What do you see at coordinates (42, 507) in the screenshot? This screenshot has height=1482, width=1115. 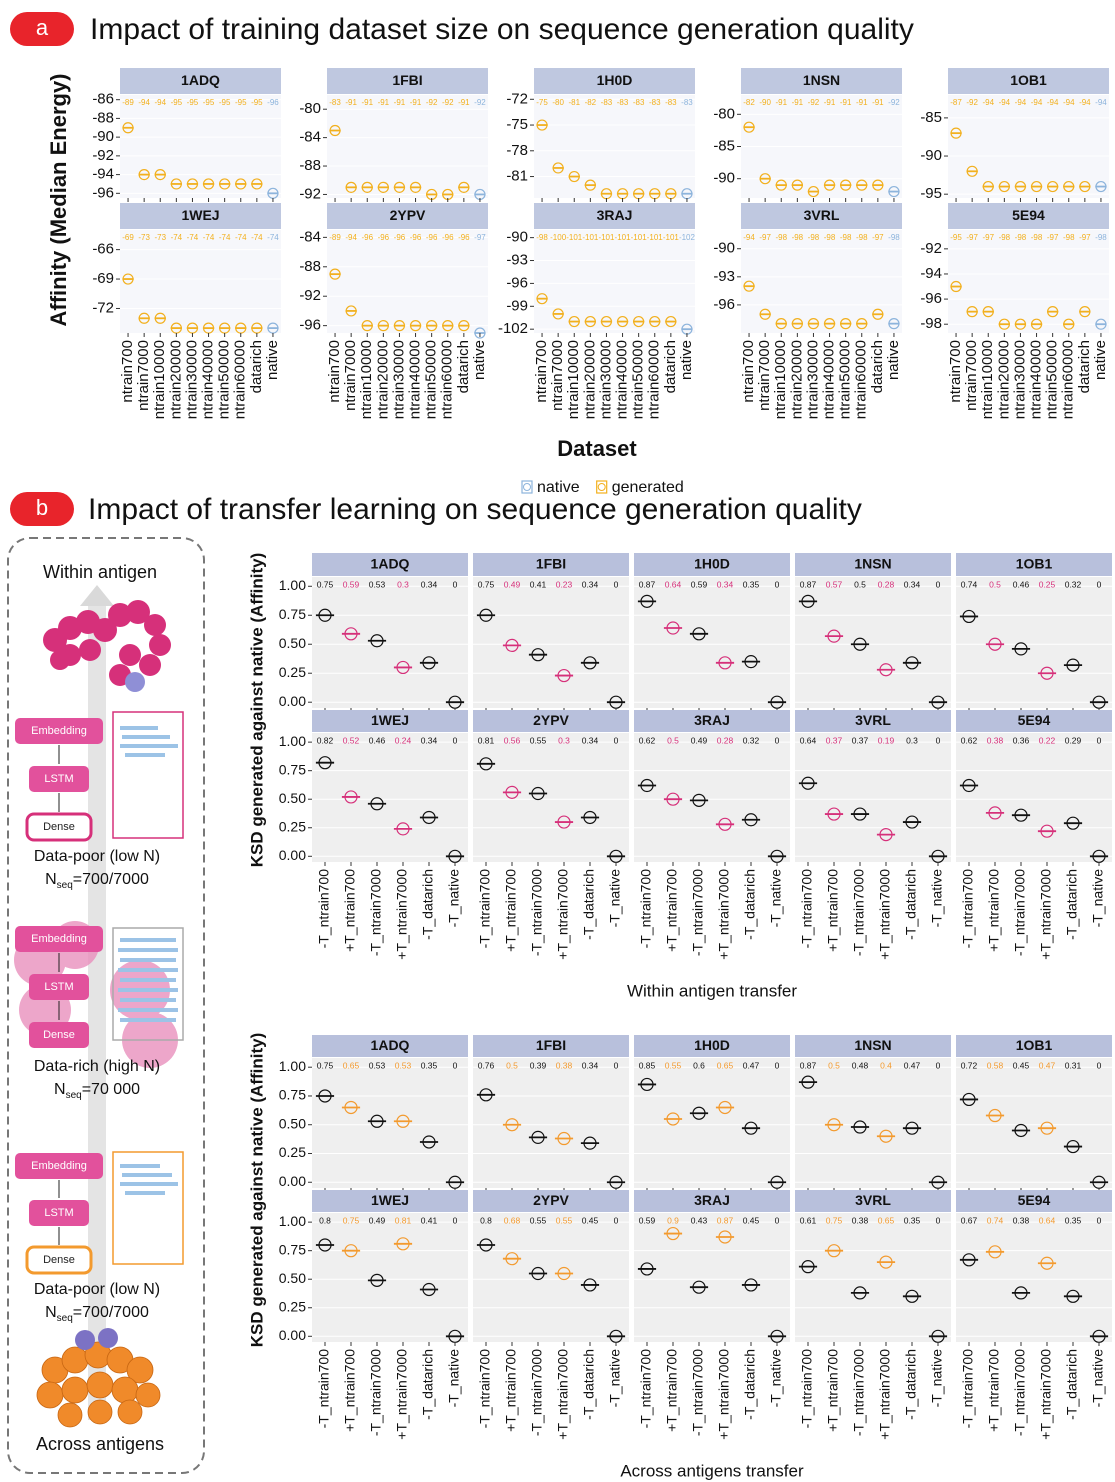 I see `badge-label: b` at bounding box center [42, 507].